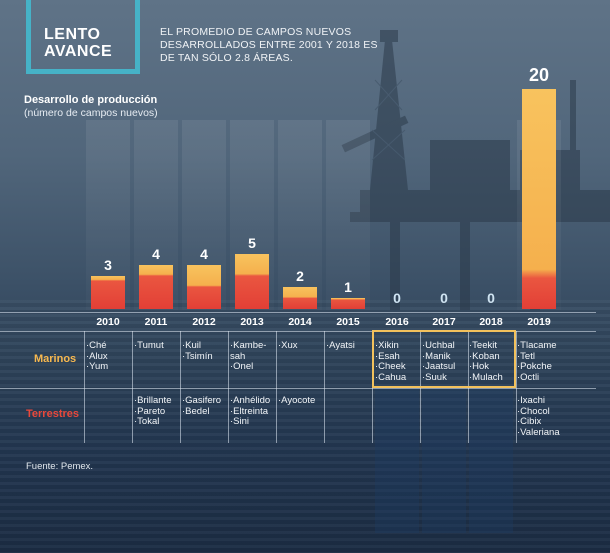 Image resolution: width=610 pixels, height=553 pixels. I want to click on year-label-2018: 2018, so click(491, 322).